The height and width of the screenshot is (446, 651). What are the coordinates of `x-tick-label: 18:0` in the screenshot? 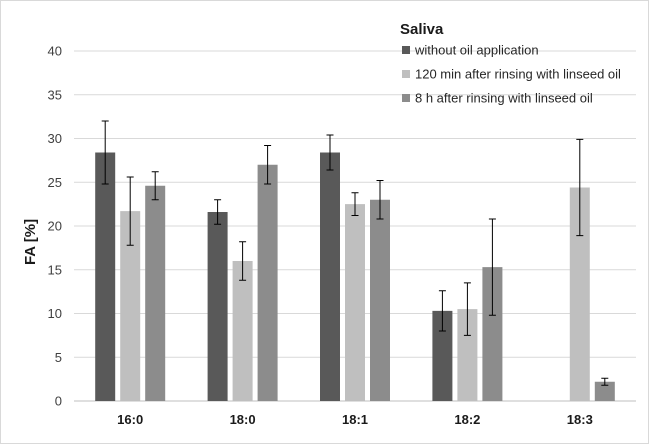 It's located at (243, 419).